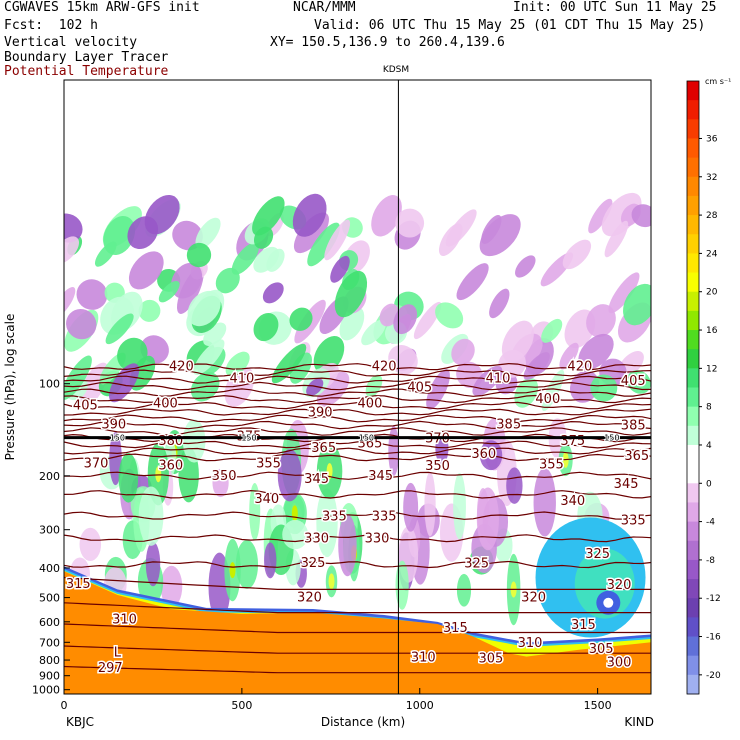 The height and width of the screenshot is (740, 740). Describe the element at coordinates (370, 444) in the screenshot. I see `theta-label: 365` at that location.